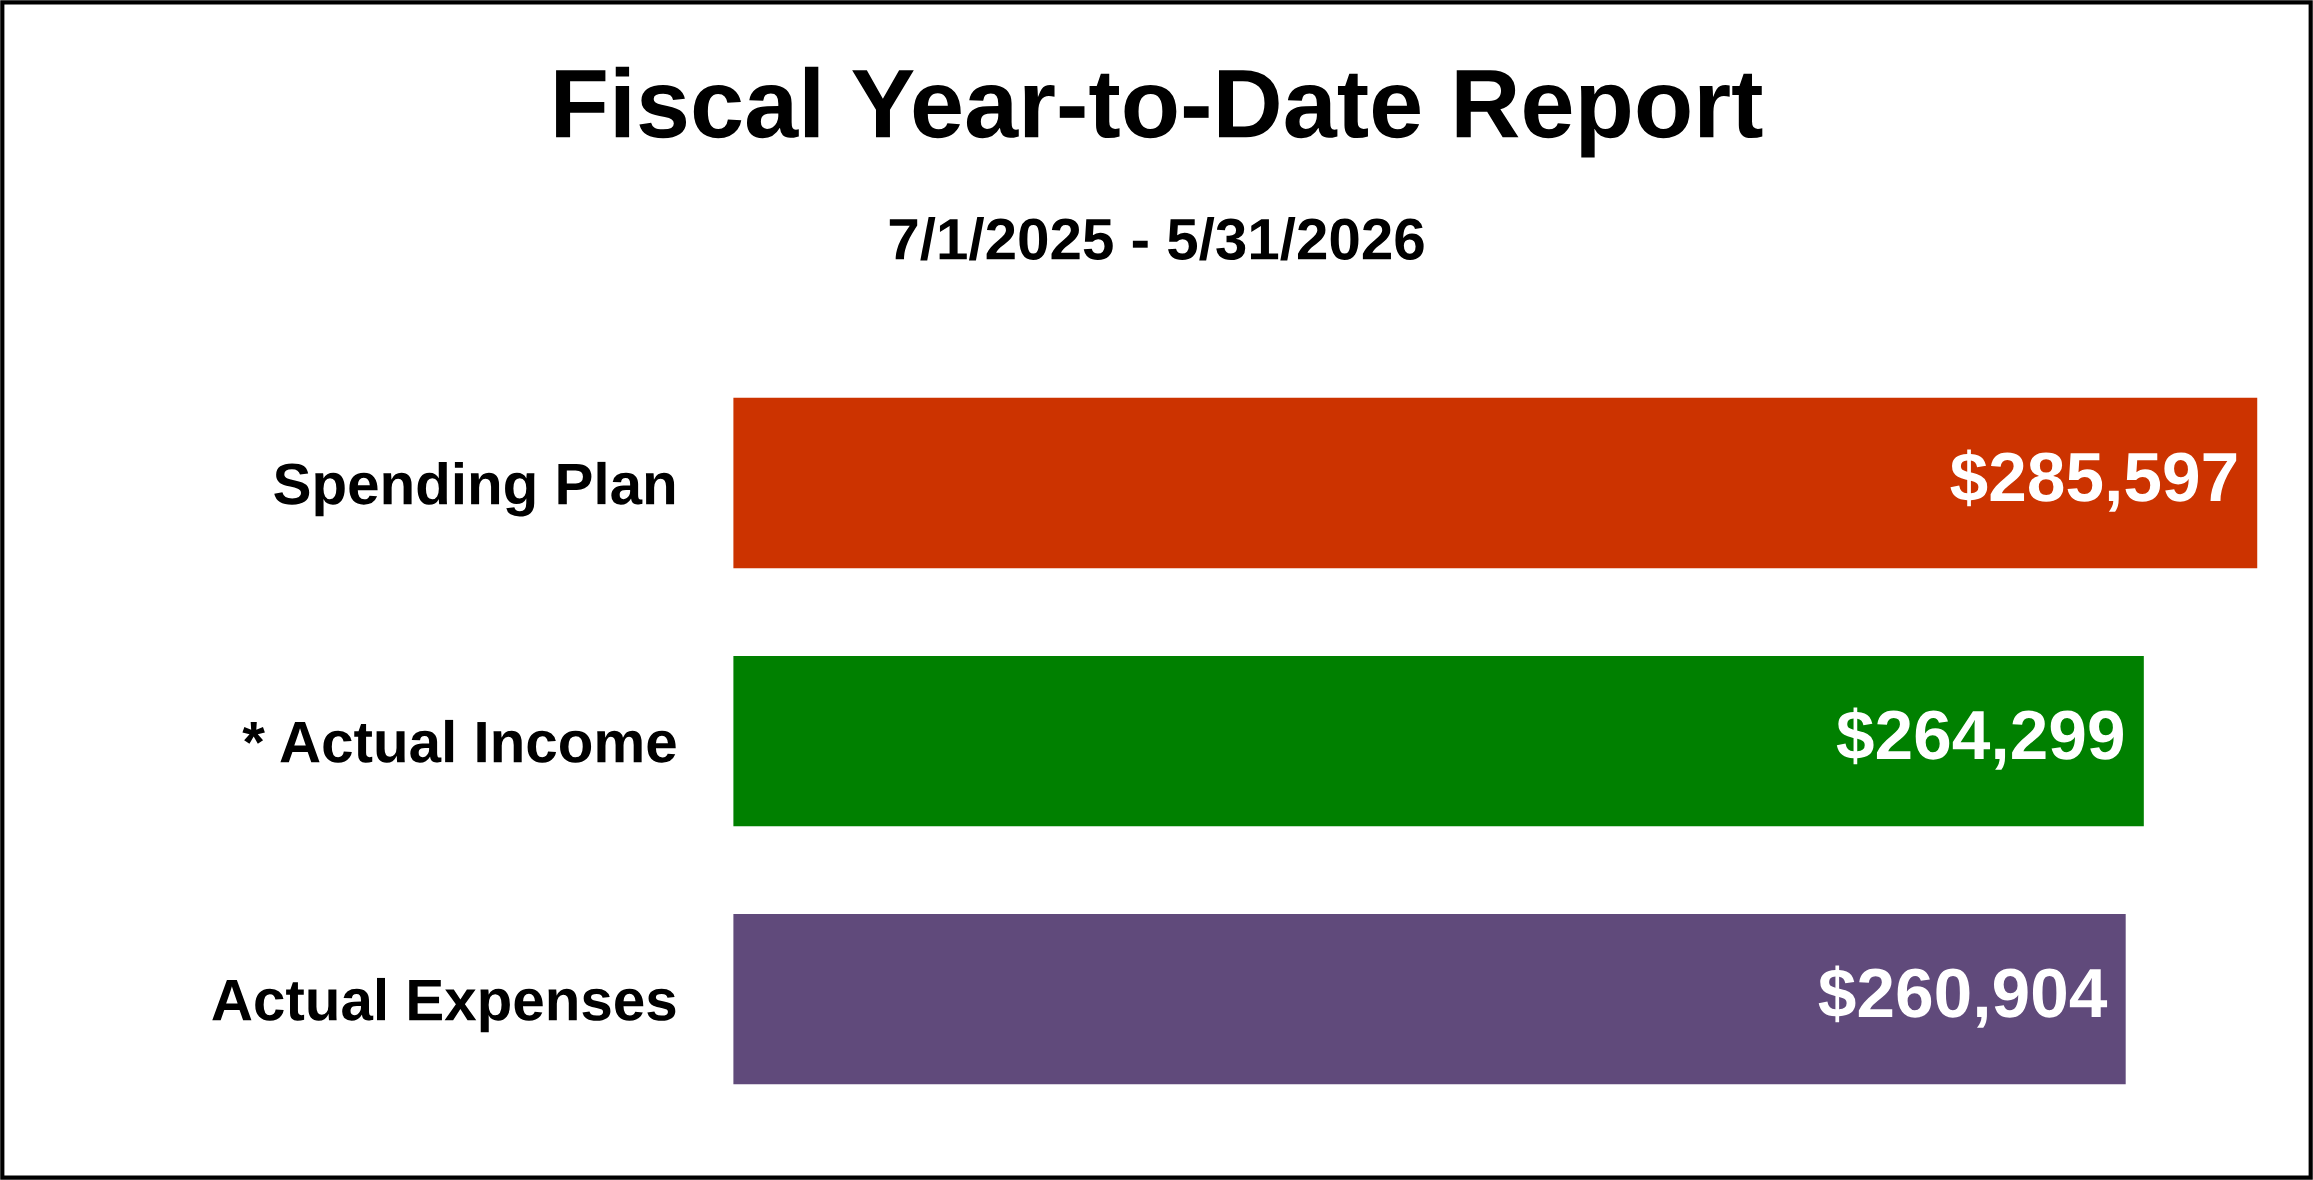 This screenshot has height=1180, width=2313. What do you see at coordinates (1963, 996) in the screenshot?
I see `data-label: $260,904` at bounding box center [1963, 996].